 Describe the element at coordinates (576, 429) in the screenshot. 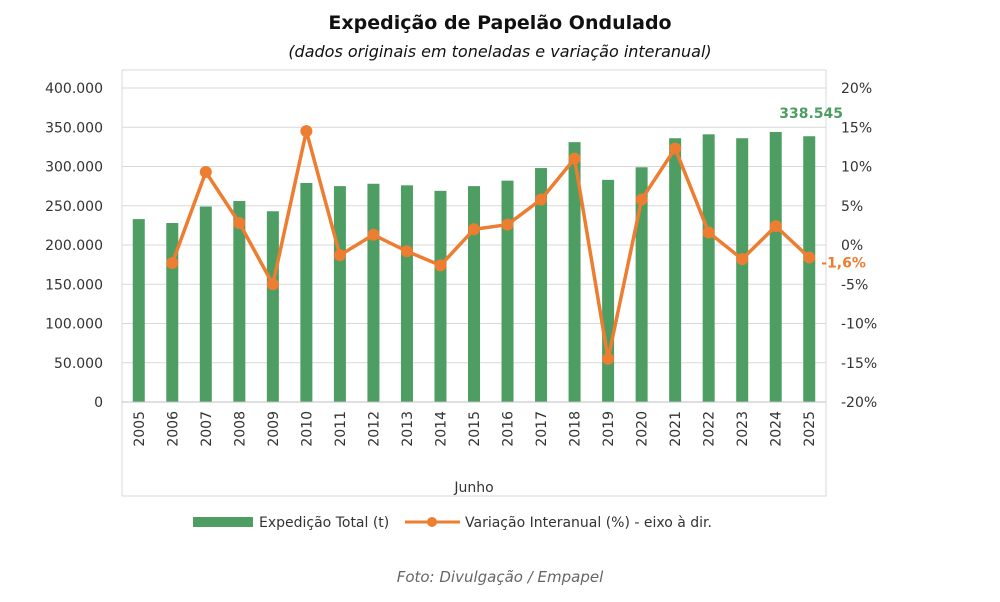

I see `x-tick-label: 2018` at that location.